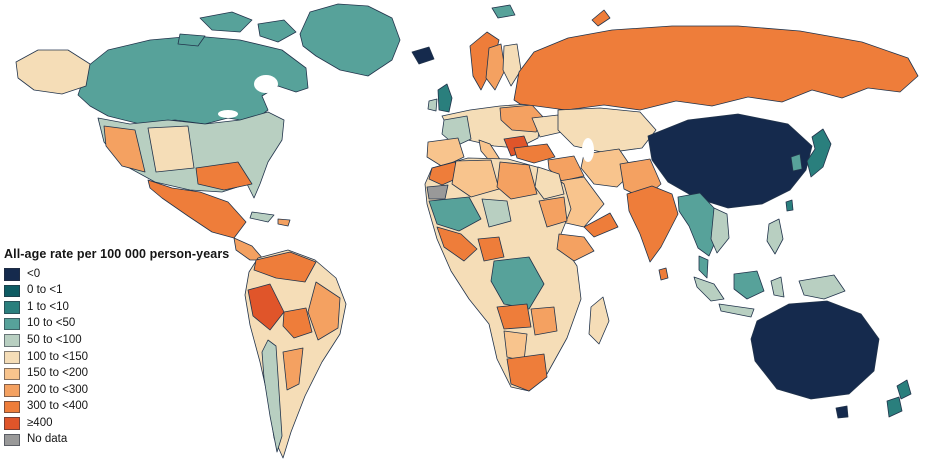  I want to click on region-sweden, so click(495, 67).